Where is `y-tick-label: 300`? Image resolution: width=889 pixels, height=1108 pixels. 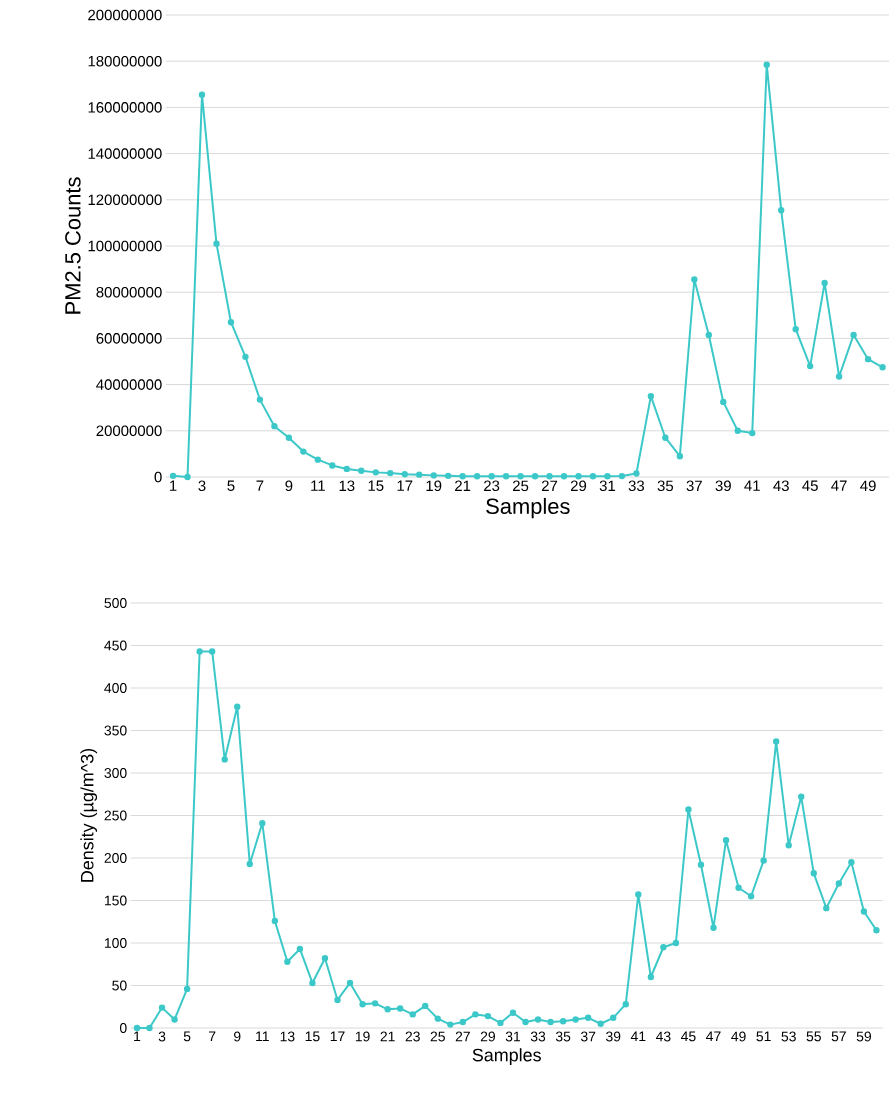
y-tick-label: 300 is located at coordinates (115, 773).